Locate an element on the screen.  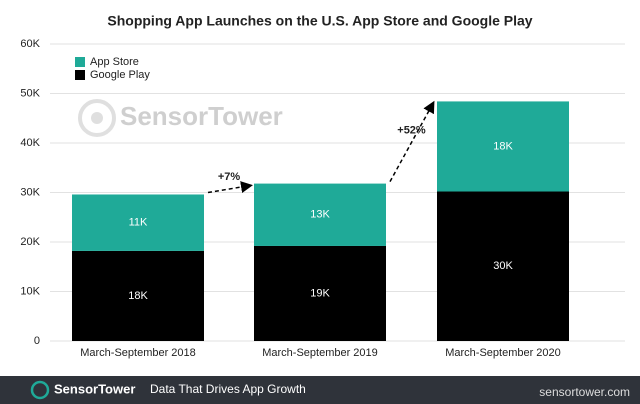
y-tick-label: 60K is located at coordinates (30, 44).